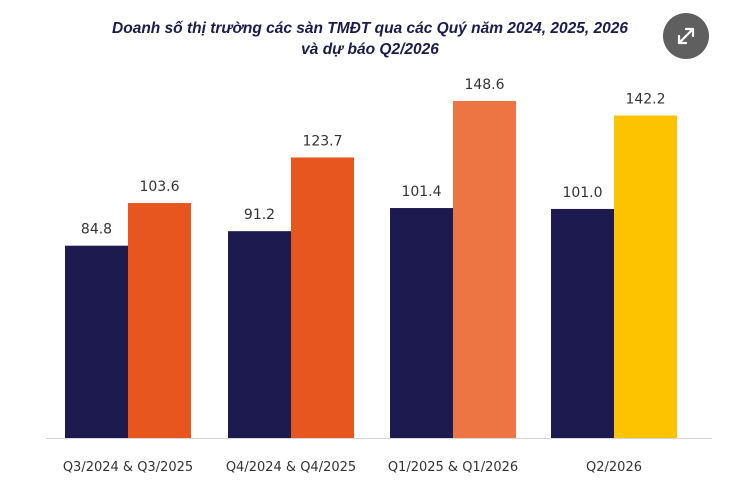  I want to click on chart-title-line-2: và dự báo Q2/2026, so click(370, 49).